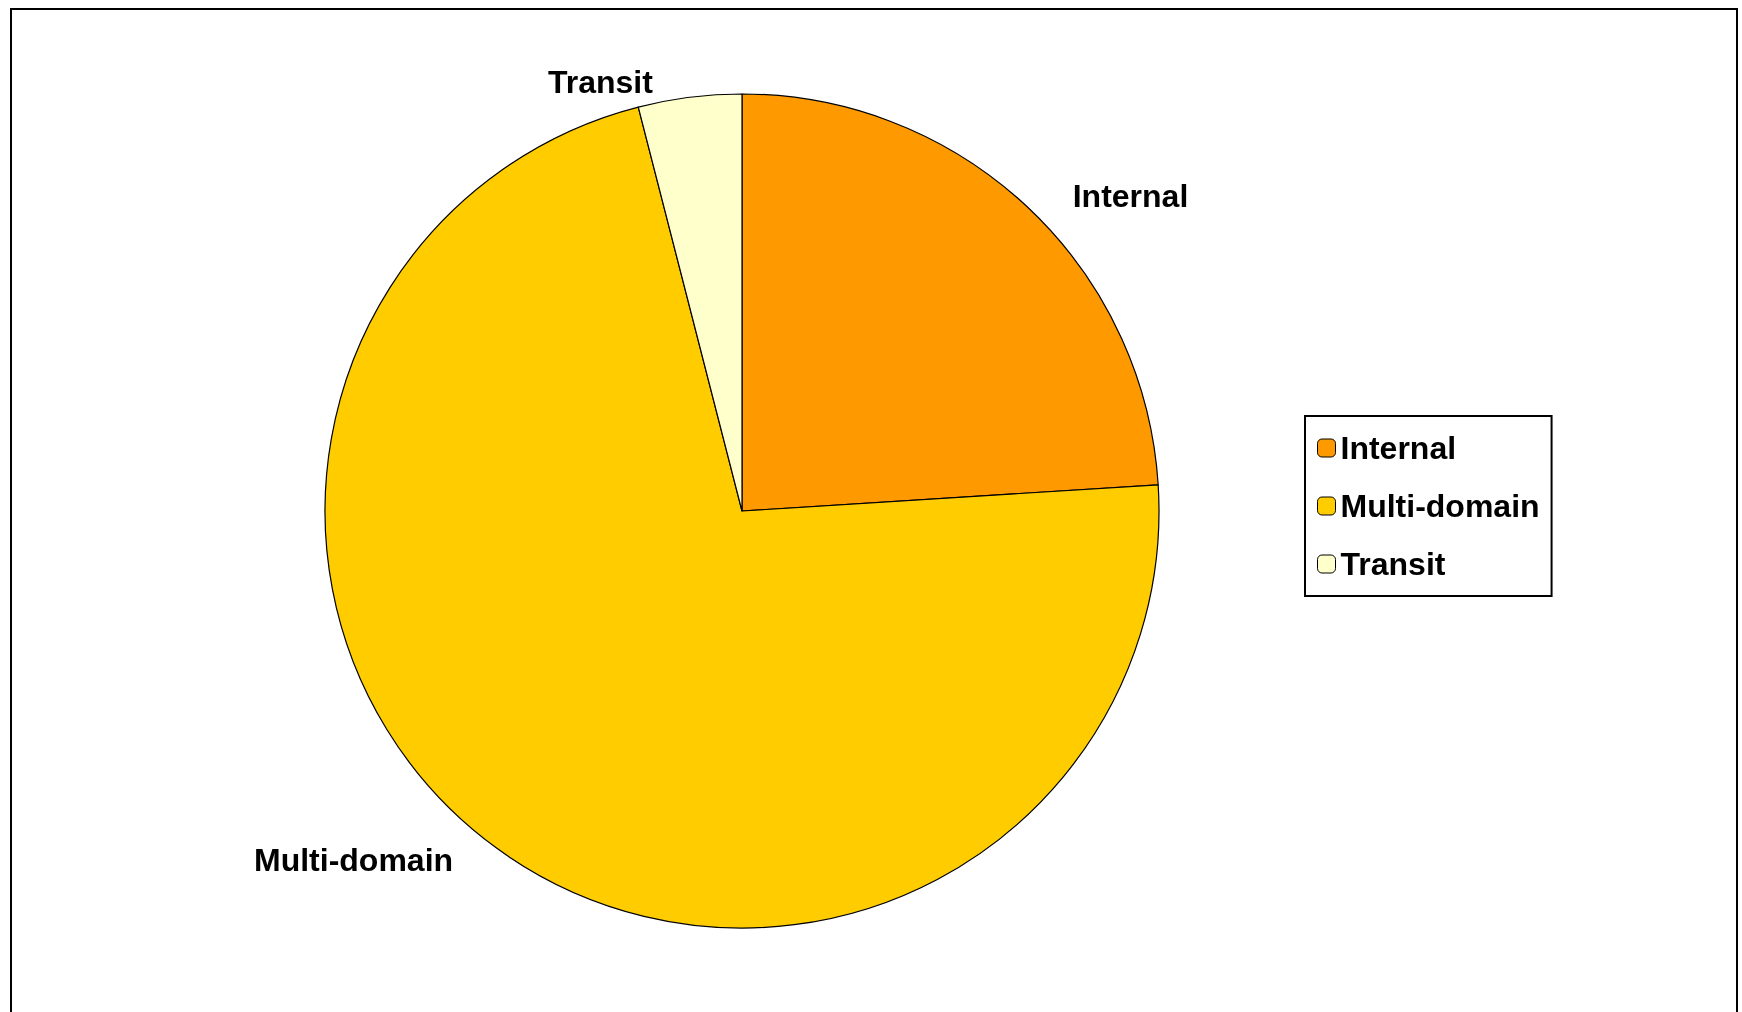 This screenshot has height=1012, width=1742. Describe the element at coordinates (354, 860) in the screenshot. I see `slice-label: Multi-domain` at that location.